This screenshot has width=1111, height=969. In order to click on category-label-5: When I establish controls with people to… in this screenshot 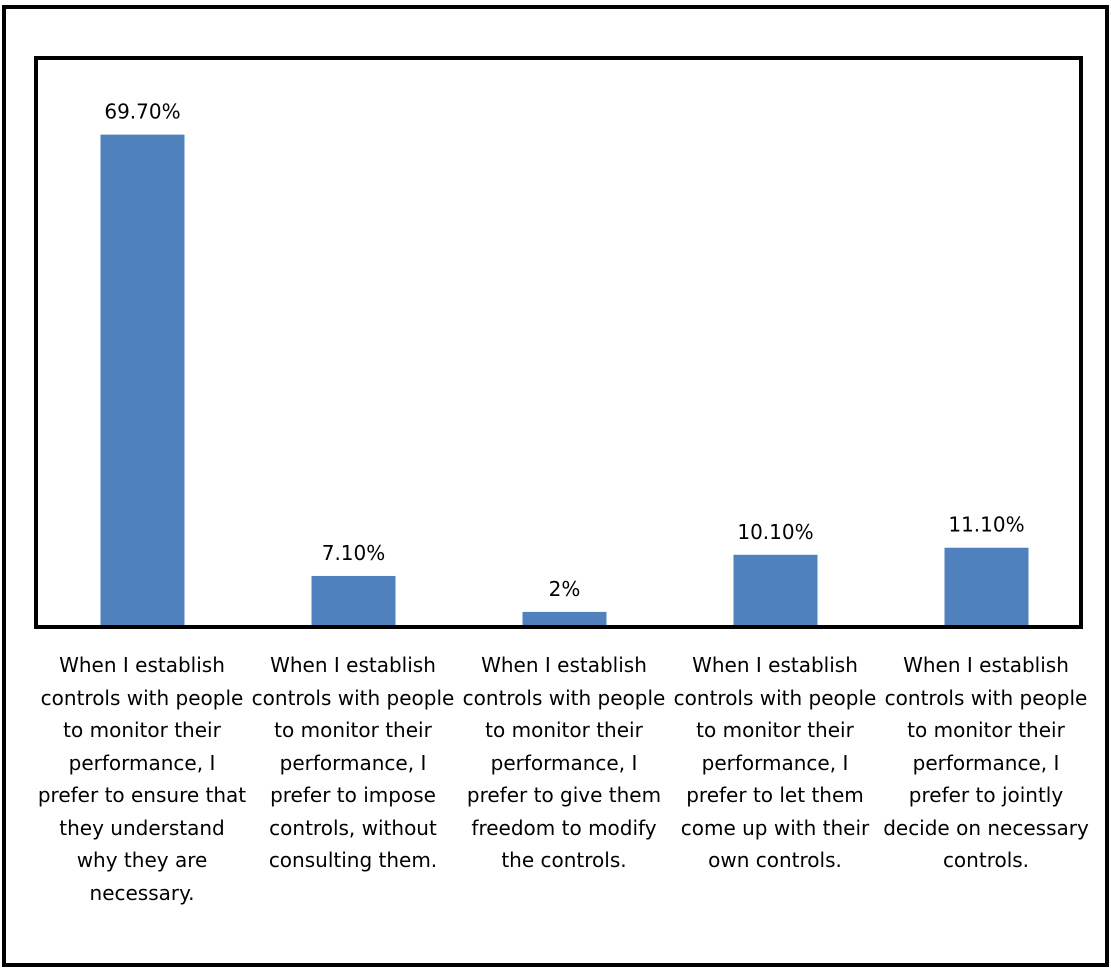, I will do `click(986, 762)`.